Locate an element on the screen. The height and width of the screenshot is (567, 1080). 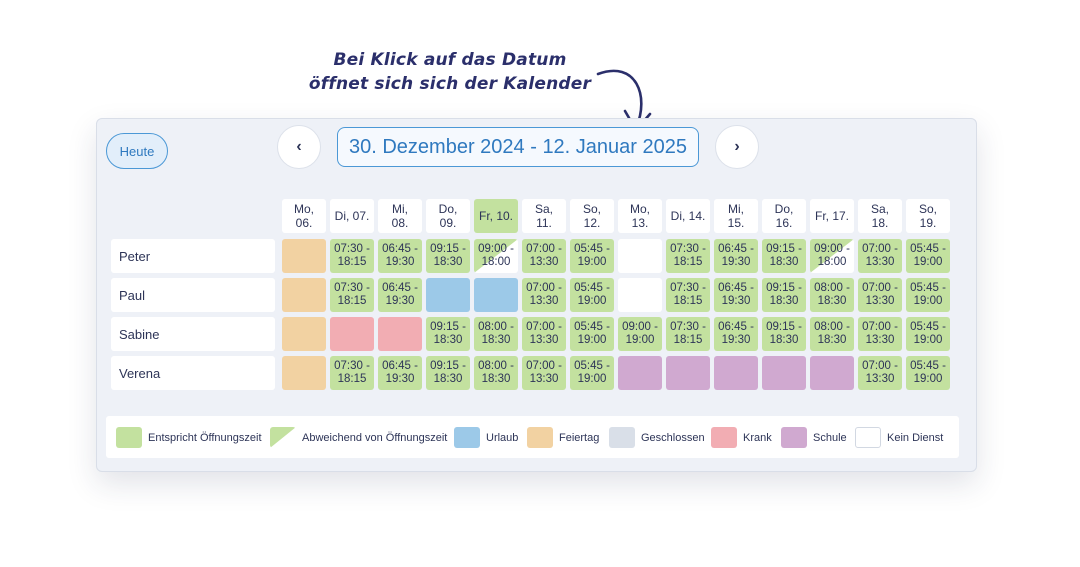
shift-start: 08:00 - is located at coordinates (496, 327).